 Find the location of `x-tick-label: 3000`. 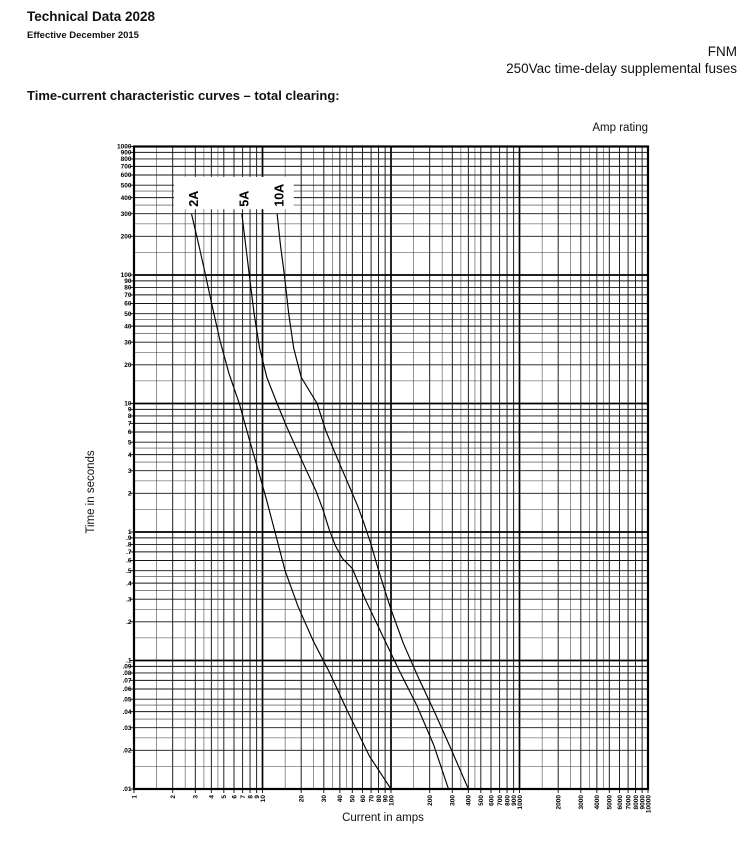

x-tick-label: 3000 is located at coordinates (581, 802).